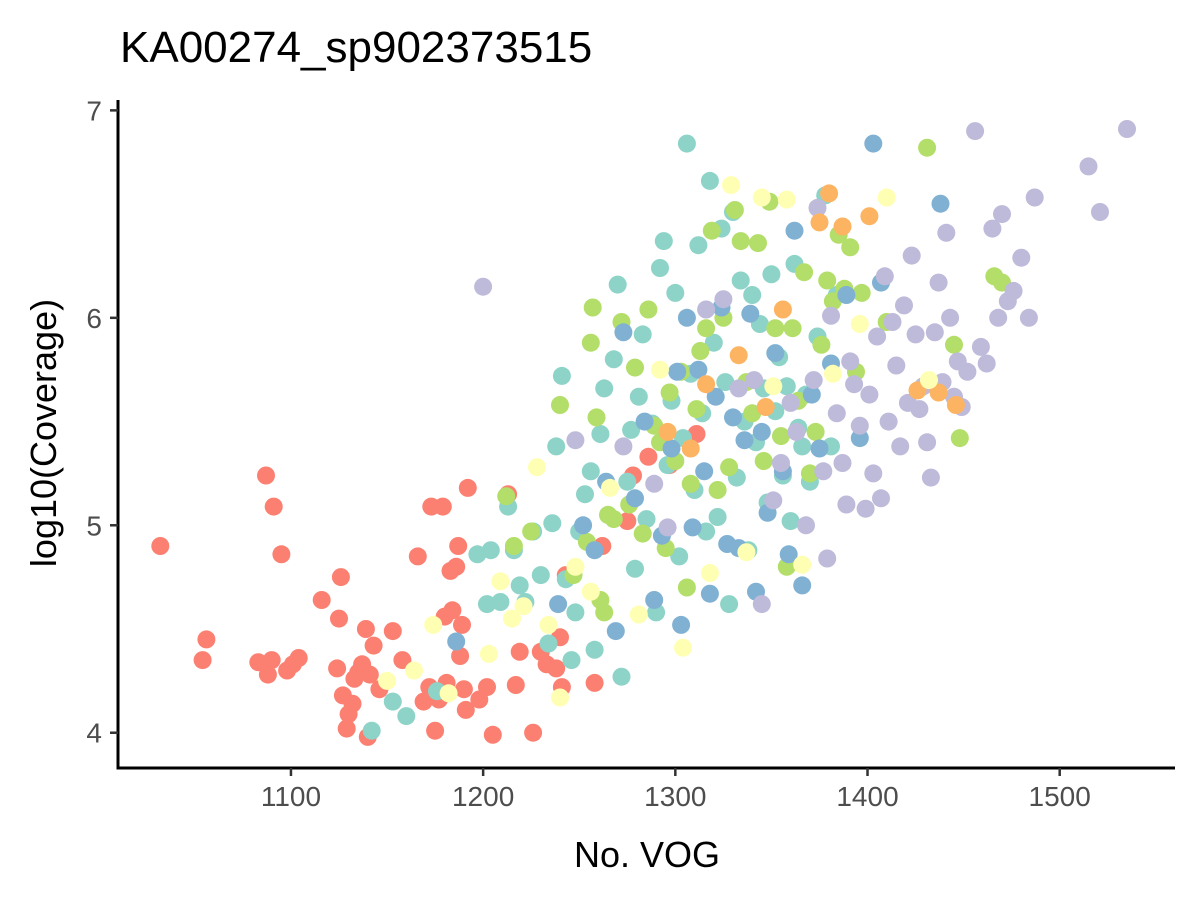  Describe the element at coordinates (676, 790) in the screenshot. I see `x-axis-ticks: 1100 1200 1300 1400 1500` at that location.